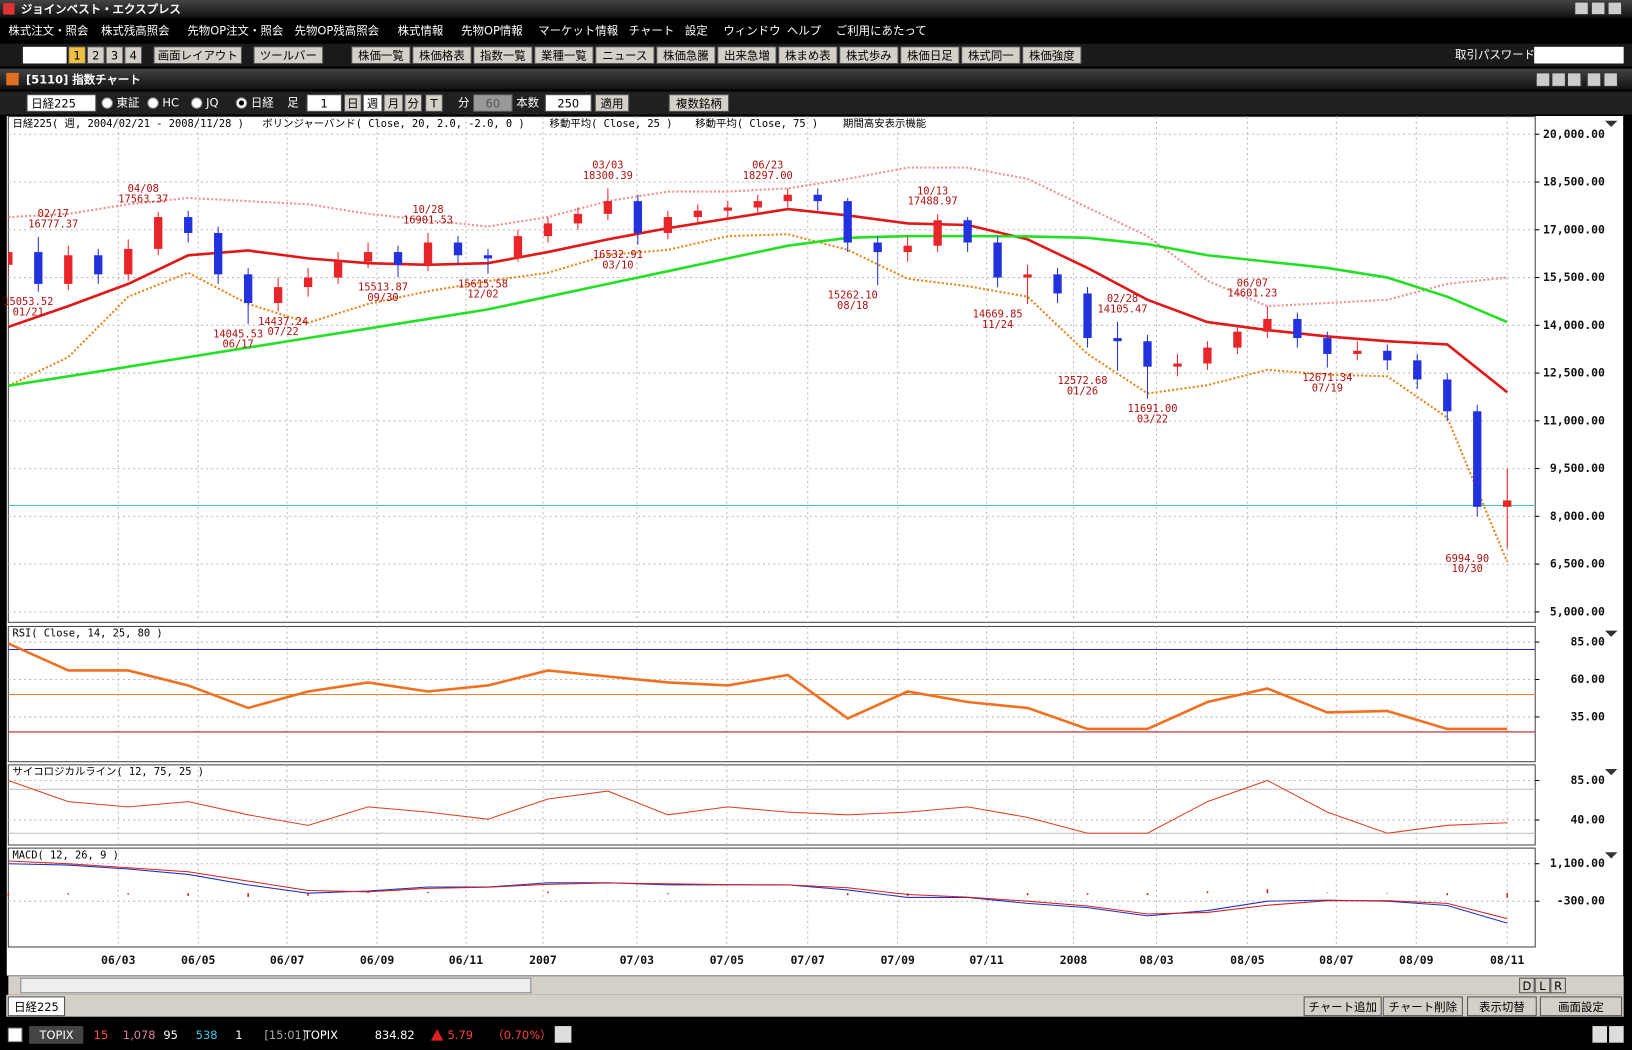 This screenshot has width=1632, height=1050. I want to click on toolbar-dropdown, so click(288, 55).